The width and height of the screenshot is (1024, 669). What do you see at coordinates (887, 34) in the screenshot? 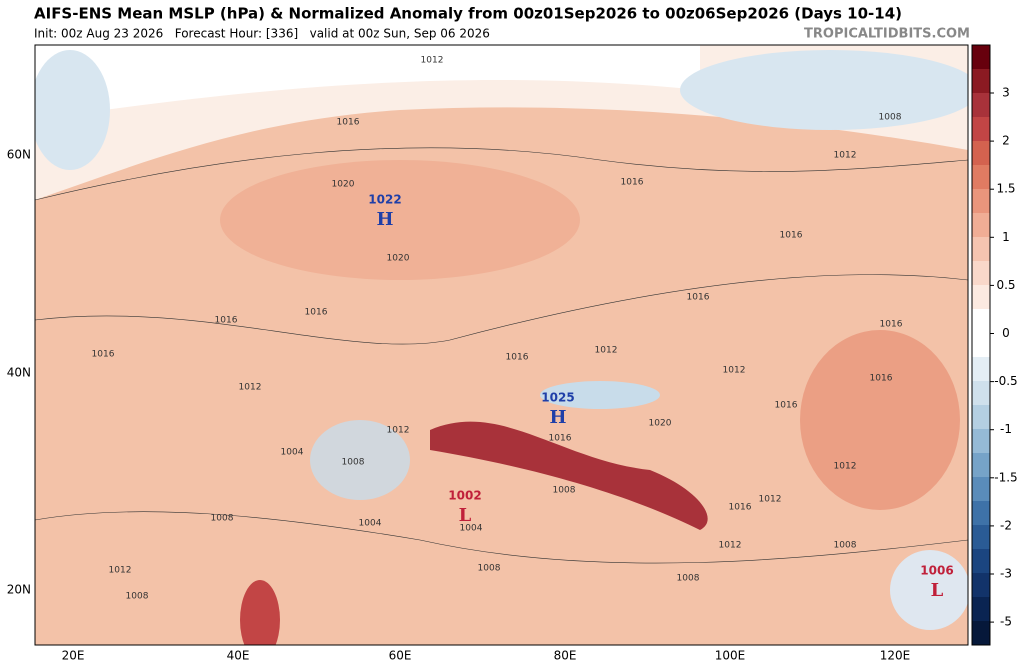
I see `brand: TROPICALTIDBITS.COM` at bounding box center [887, 34].